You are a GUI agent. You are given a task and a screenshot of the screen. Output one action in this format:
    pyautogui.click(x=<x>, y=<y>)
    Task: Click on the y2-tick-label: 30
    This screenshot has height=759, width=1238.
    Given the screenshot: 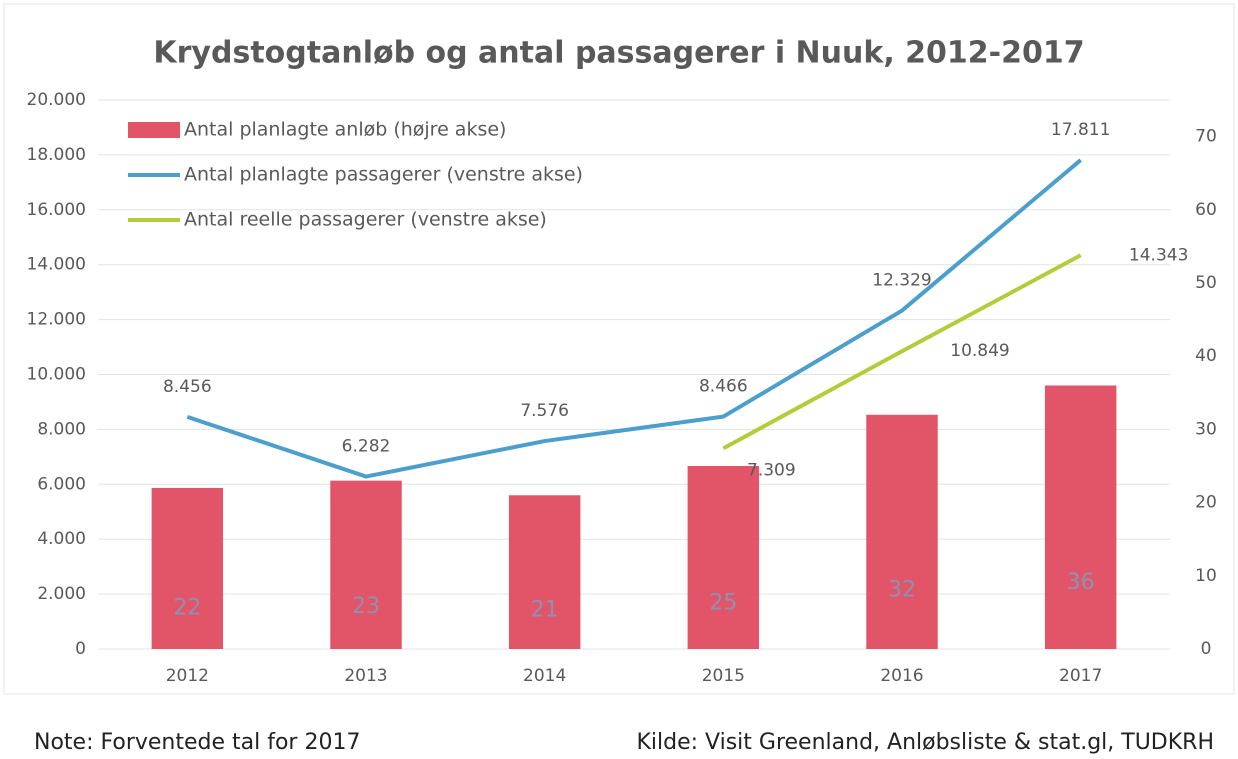 What is the action you would take?
    pyautogui.click(x=1206, y=429)
    